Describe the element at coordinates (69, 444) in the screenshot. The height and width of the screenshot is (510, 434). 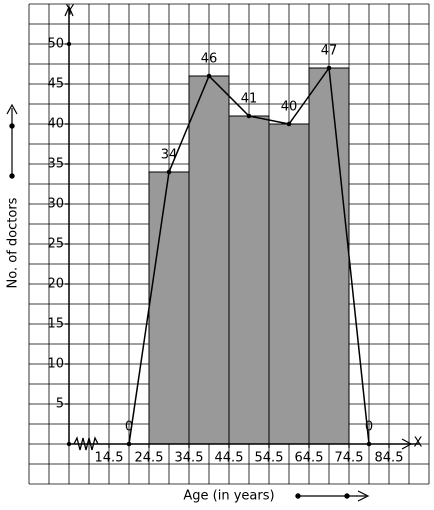
I see `origin-dot` at that location.